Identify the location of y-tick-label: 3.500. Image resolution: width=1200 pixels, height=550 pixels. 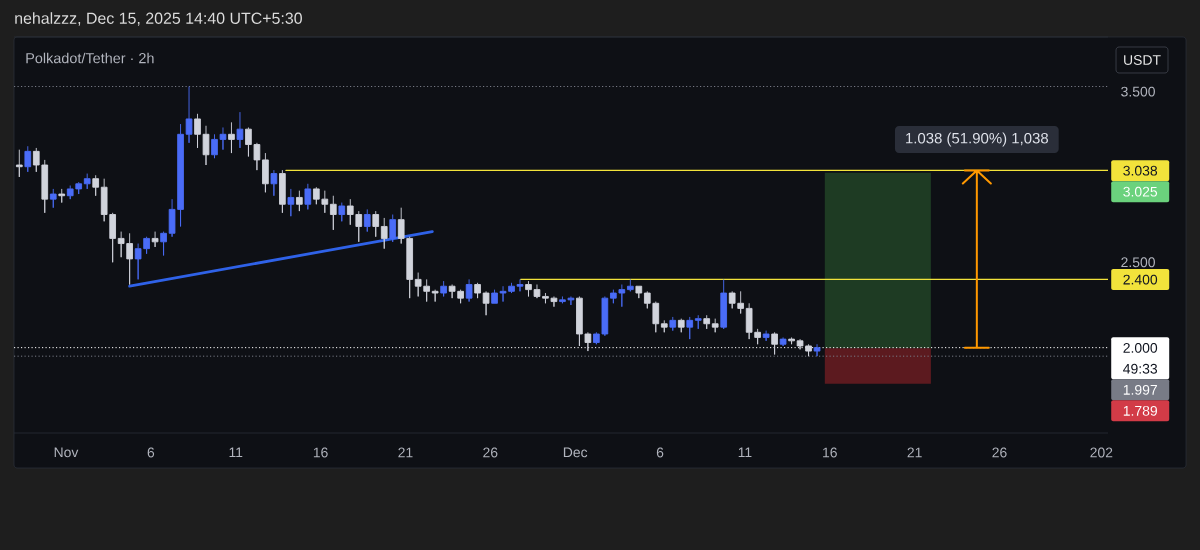
(1138, 91).